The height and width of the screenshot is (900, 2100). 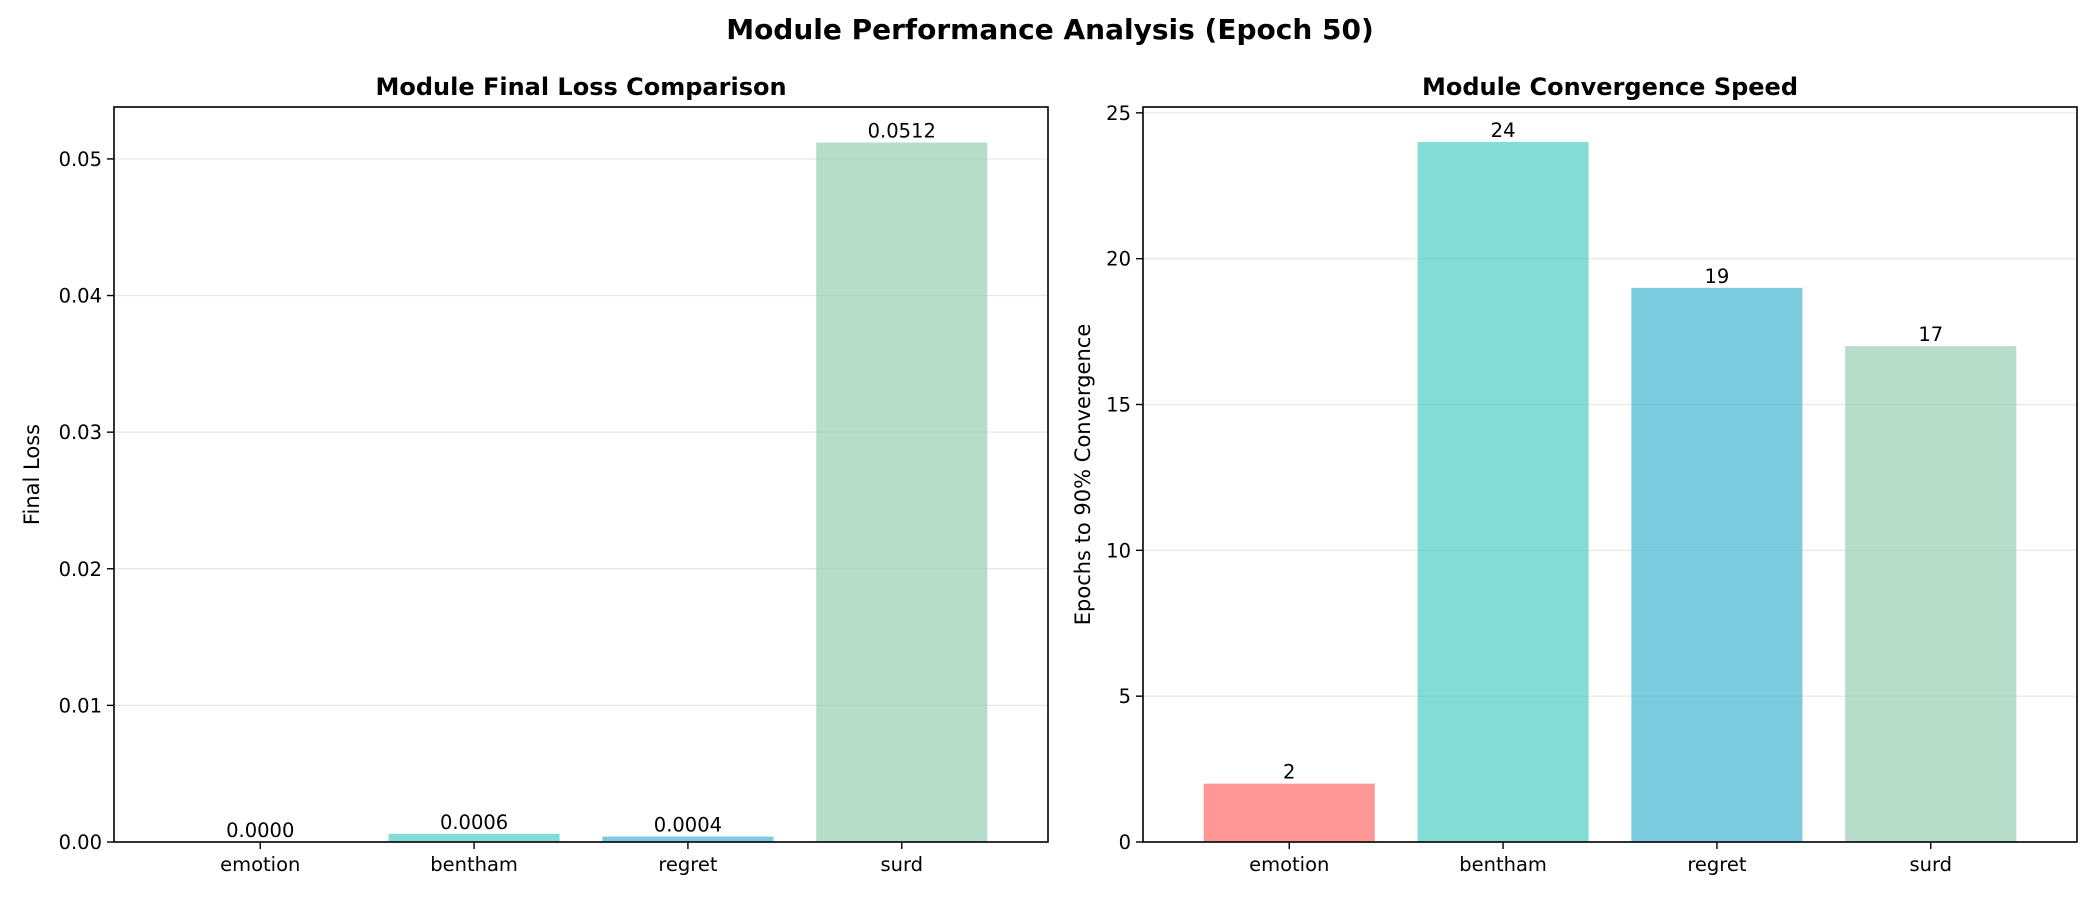 I want to click on bar-final-loss-bentham, so click(x=474, y=837).